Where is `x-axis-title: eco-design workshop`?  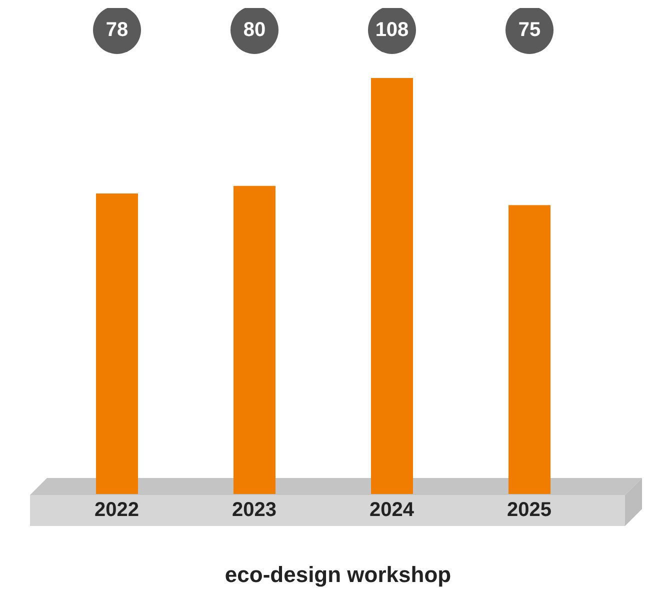
x-axis-title: eco-design workshop is located at coordinates (338, 575).